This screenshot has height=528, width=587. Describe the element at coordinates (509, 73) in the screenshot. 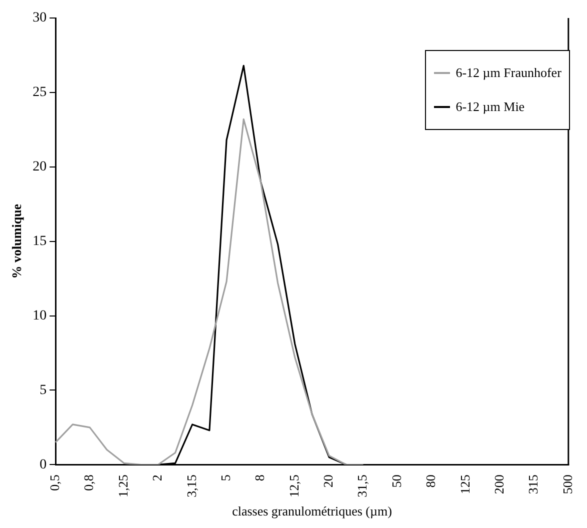

I see `legend-label: 6-12 µm Fraunhofer` at that location.